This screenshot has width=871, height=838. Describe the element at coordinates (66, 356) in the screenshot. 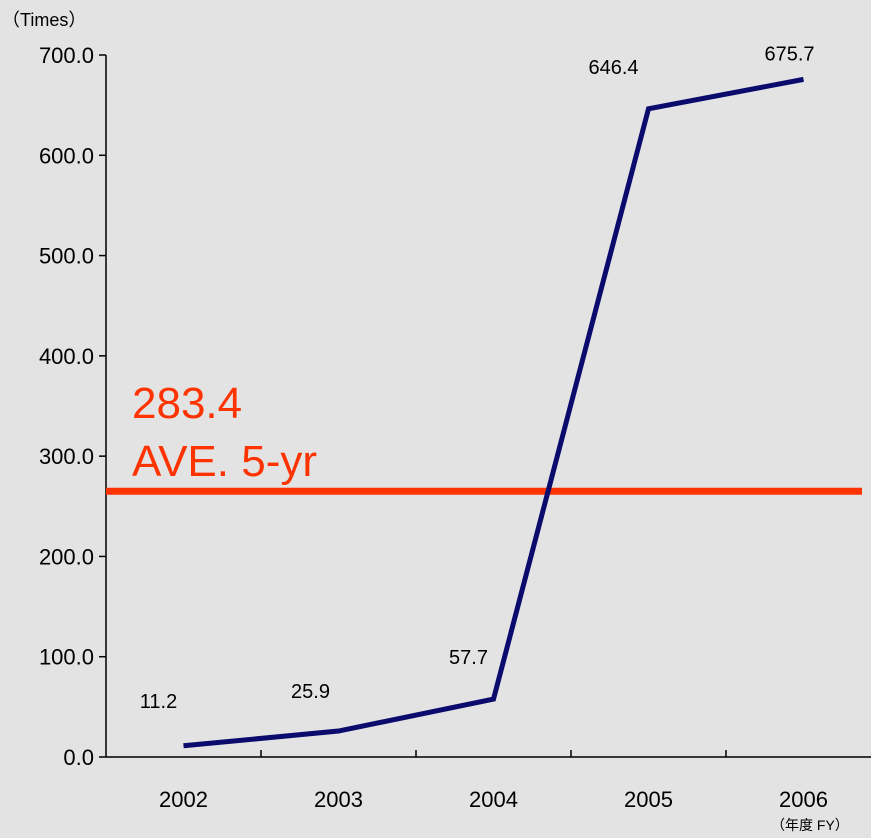

I see `y-tick-label: 400.0` at that location.